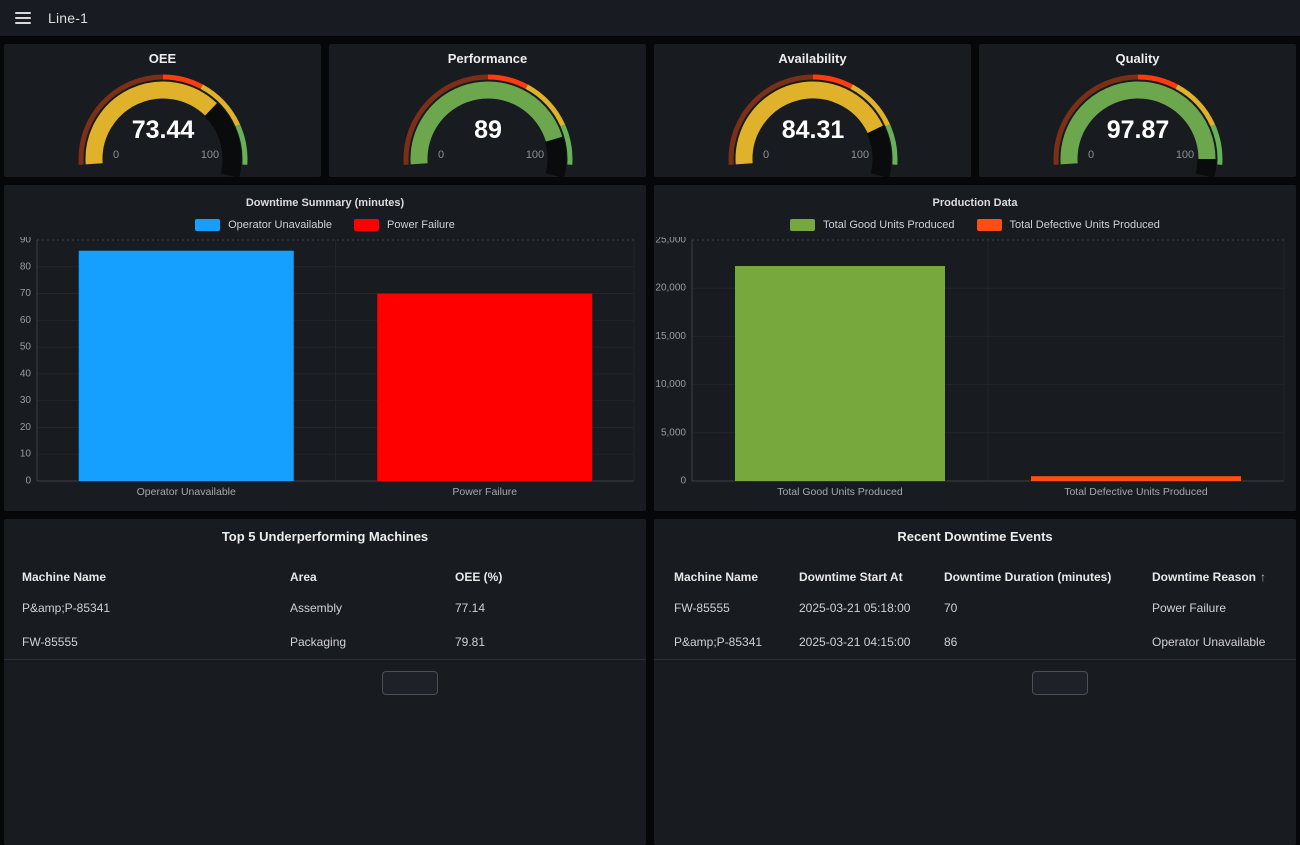 This screenshot has height=845, width=1300. I want to click on y-tick-label: 15,000, so click(670, 336).